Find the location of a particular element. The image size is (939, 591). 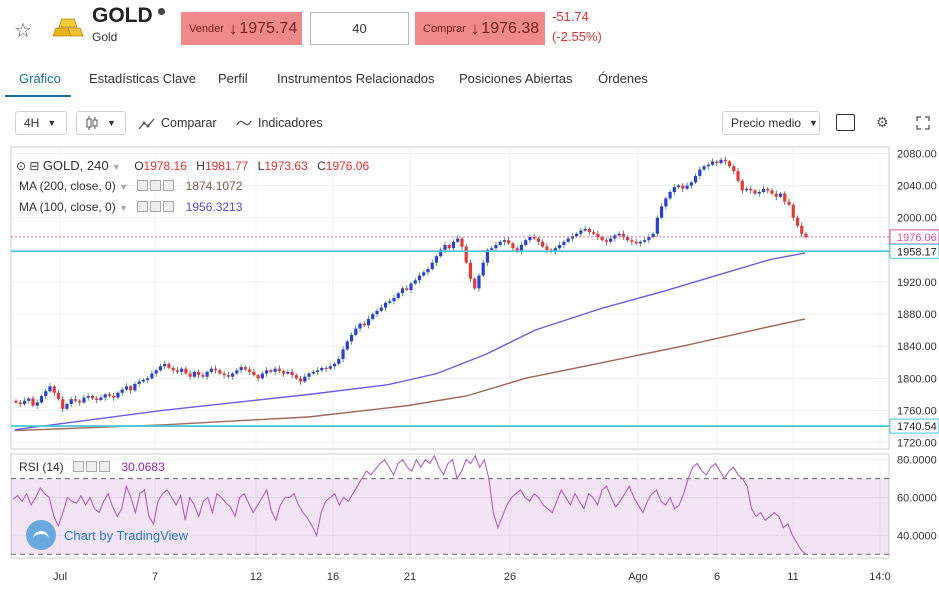

x-tick-label: 7 is located at coordinates (155, 577).